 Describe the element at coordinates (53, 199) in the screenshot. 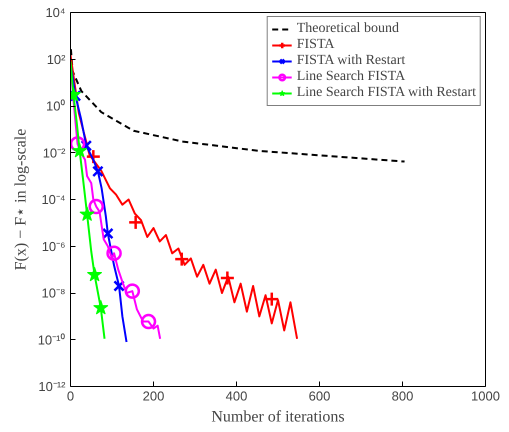

I see `y-tick-label: 10⁻⁴` at that location.